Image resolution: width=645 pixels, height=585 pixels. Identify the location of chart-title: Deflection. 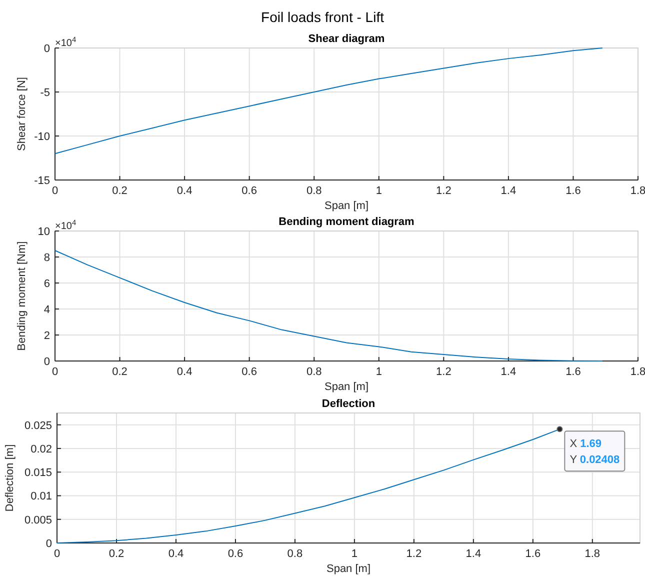
(349, 404).